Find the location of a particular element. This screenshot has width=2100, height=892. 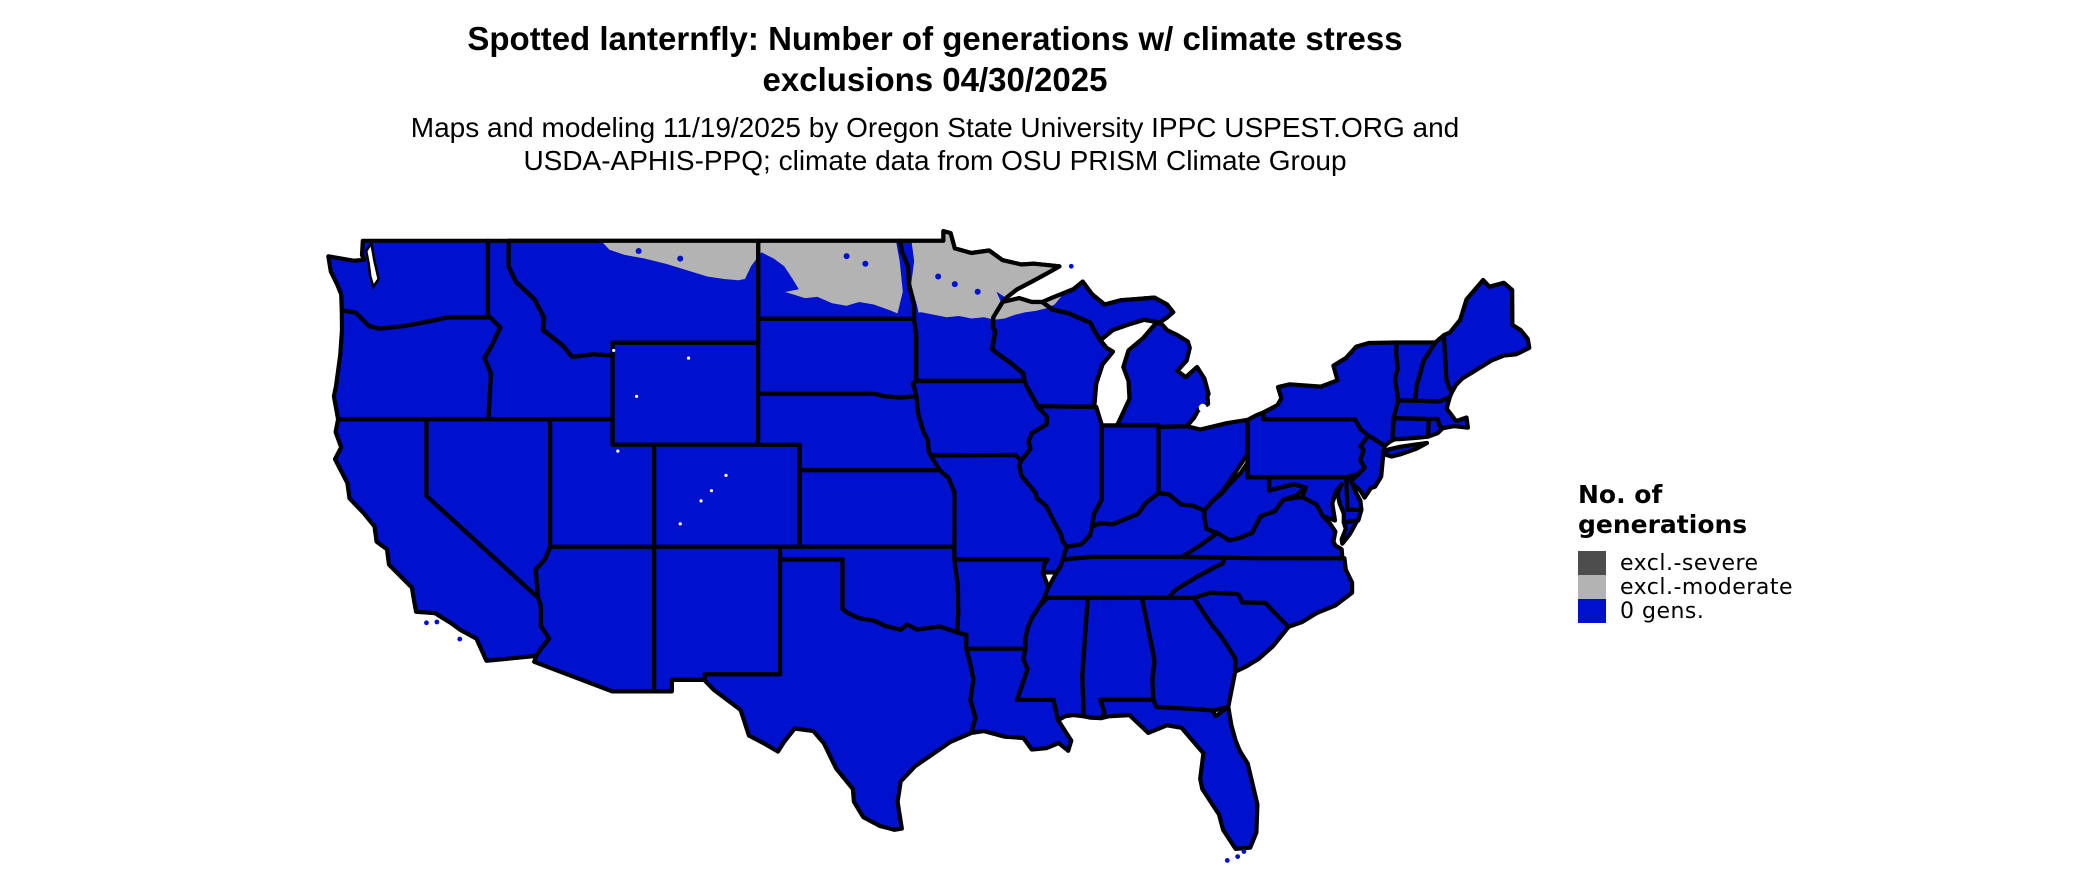

state-border-miup is located at coordinates (1108, 311).